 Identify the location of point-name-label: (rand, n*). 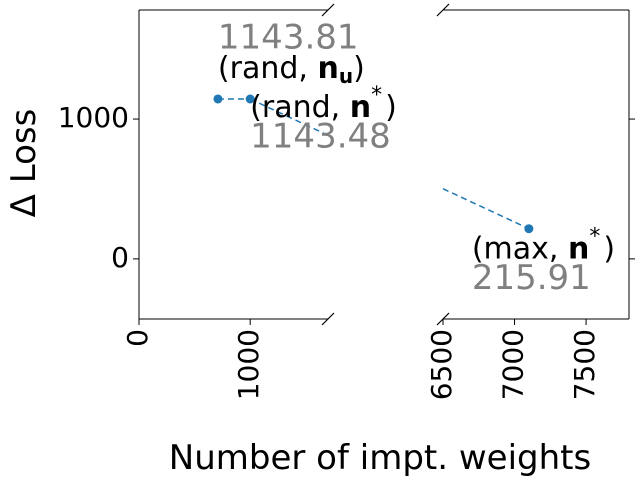
(323, 104).